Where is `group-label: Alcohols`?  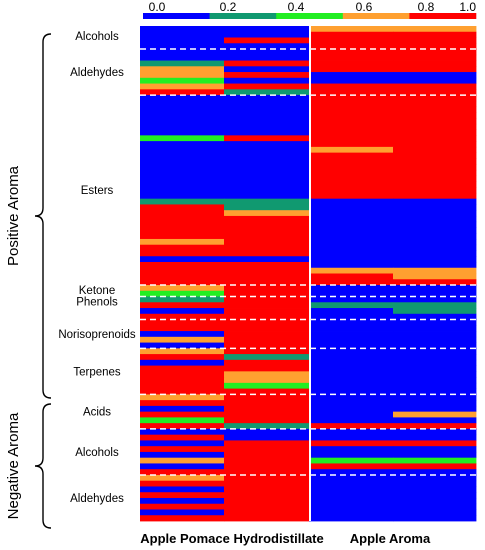
group-label: Alcohols is located at coordinates (97, 453).